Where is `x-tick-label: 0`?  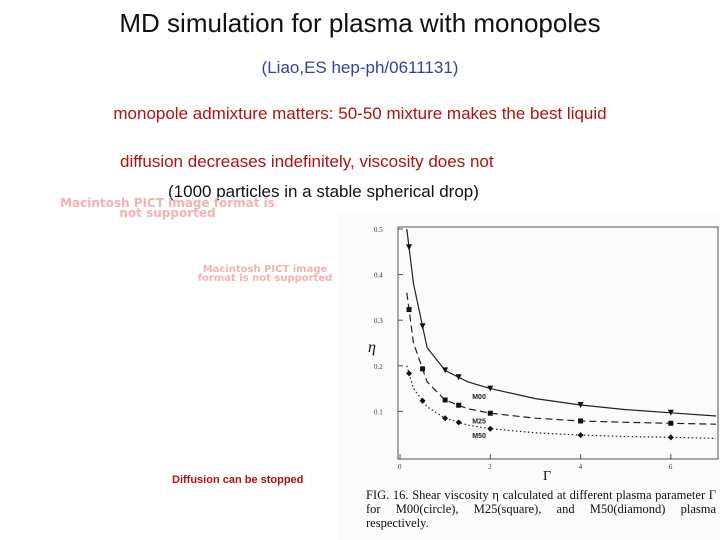
x-tick-label: 0 is located at coordinates (400, 467).